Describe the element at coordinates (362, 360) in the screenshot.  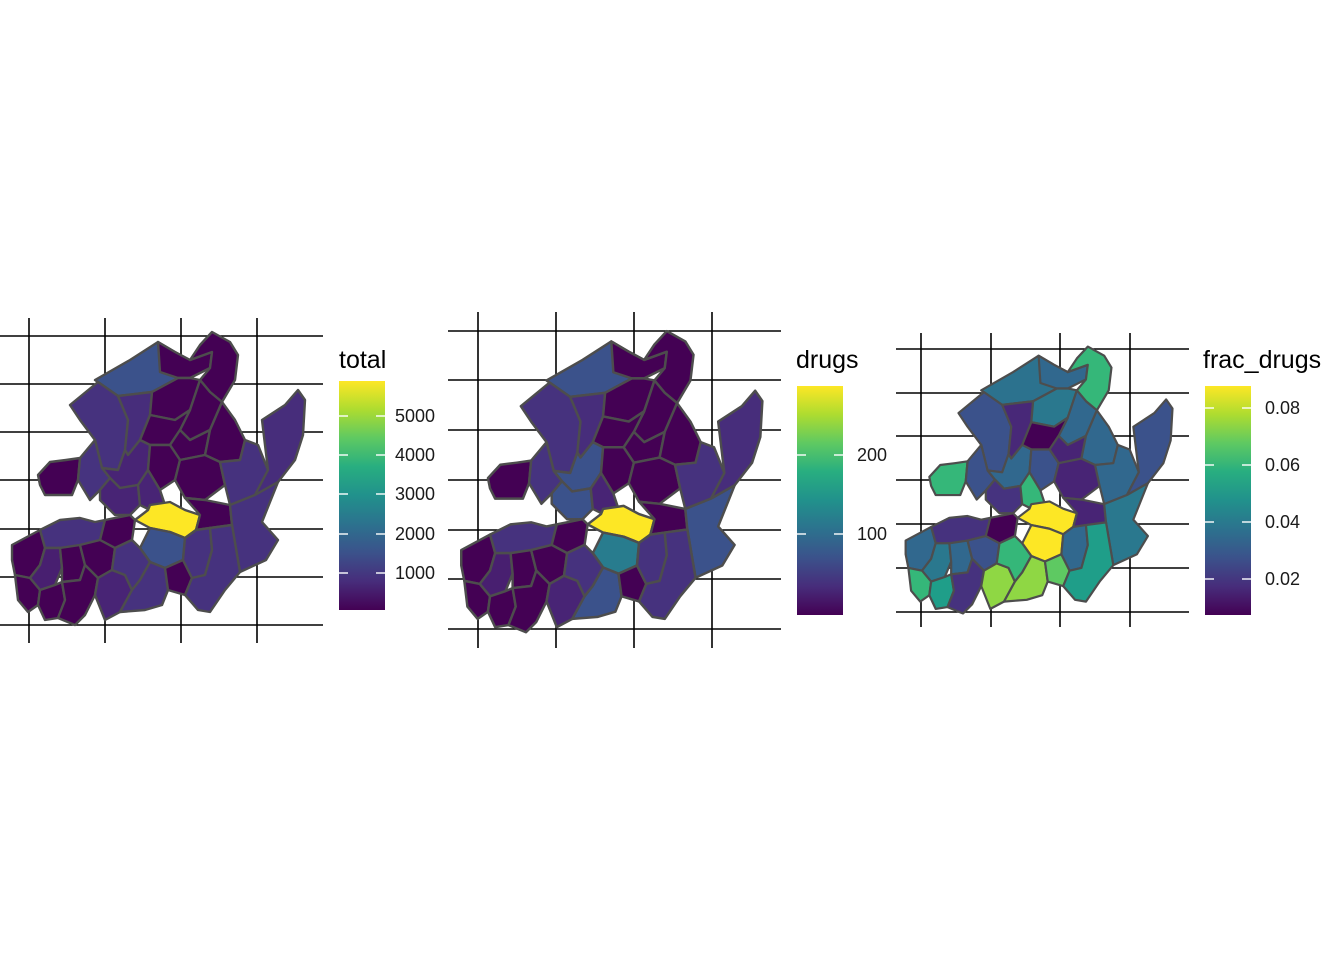
I see `legend-title: total` at that location.